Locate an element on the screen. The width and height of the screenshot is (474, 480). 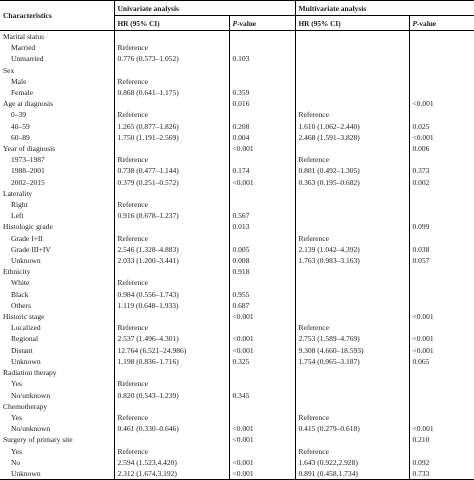
row-label: Regional is located at coordinates (25, 339).